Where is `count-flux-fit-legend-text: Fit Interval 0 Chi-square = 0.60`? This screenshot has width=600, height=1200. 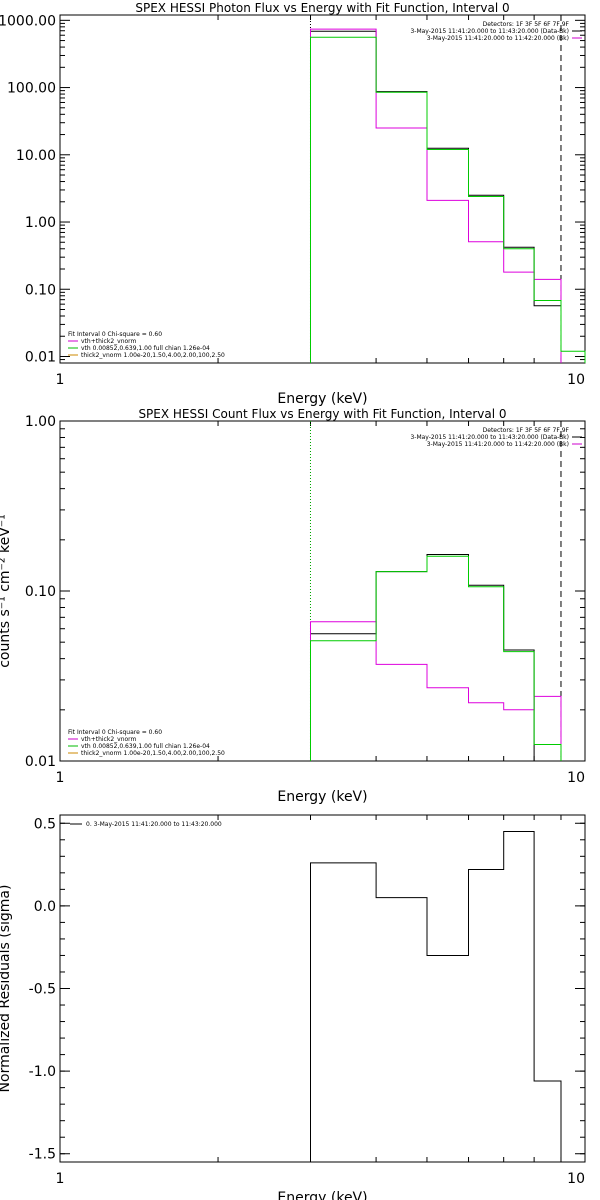
count-flux-fit-legend-text: Fit Interval 0 Chi-square = 0.60 is located at coordinates (115, 732).